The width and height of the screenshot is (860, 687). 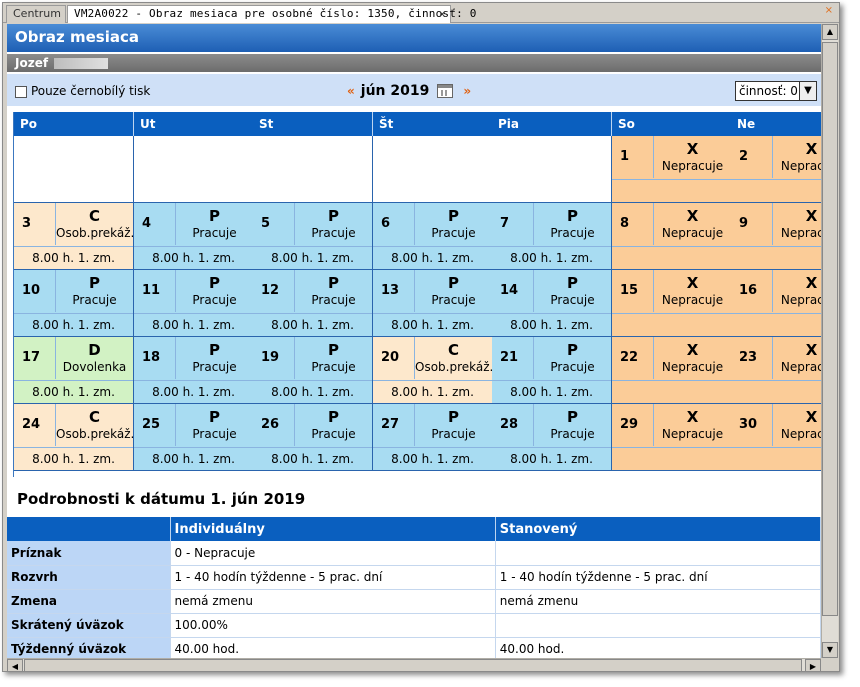 I want to click on day-number: 15, so click(x=633, y=291).